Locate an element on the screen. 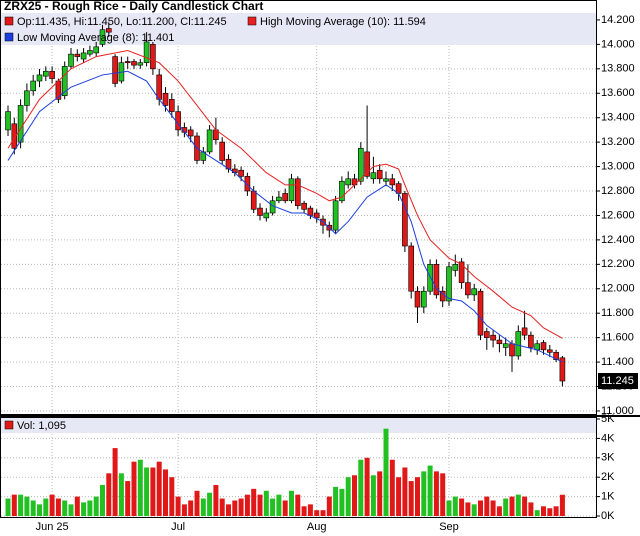 The image size is (640, 536). y-tick-label: 13.400 is located at coordinates (618, 118).